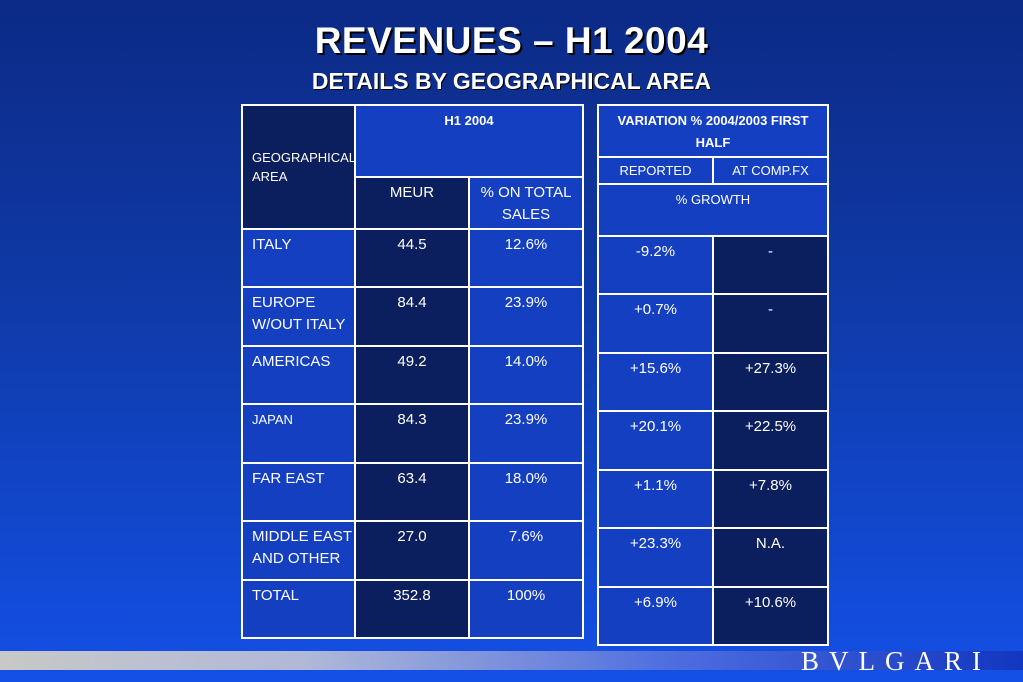 Image resolution: width=1023 pixels, height=682 pixels. I want to click on table-row: -9.2% -, so click(713, 265).